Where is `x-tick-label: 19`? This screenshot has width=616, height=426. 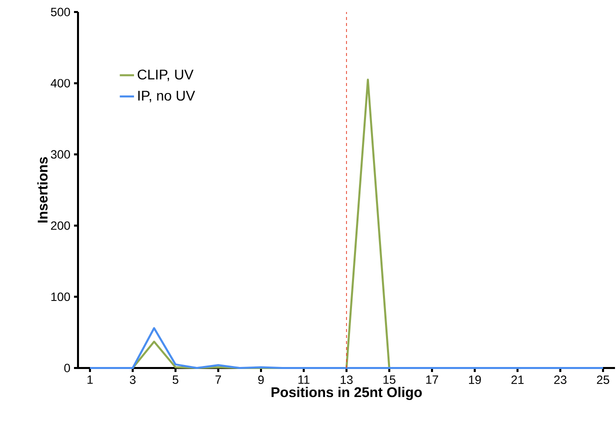 x-tick-label: 19 is located at coordinates (475, 380).